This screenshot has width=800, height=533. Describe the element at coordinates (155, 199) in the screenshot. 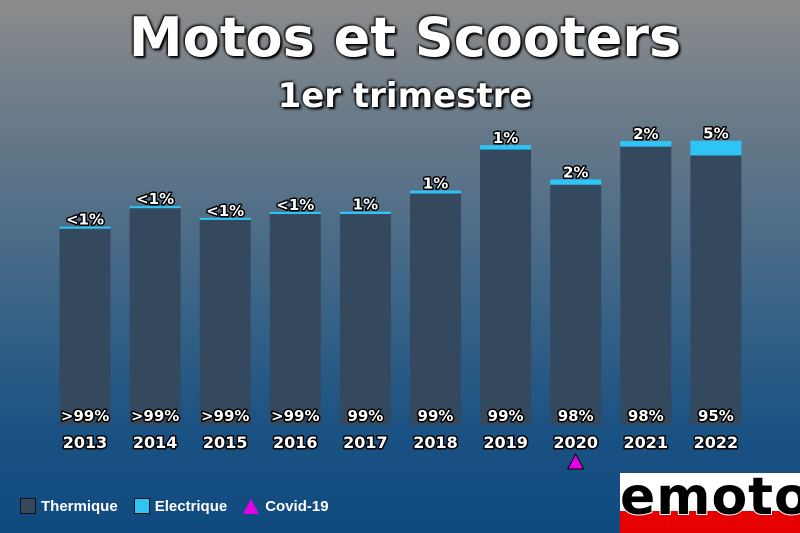

I see `label-electrique-2014: <1%` at that location.